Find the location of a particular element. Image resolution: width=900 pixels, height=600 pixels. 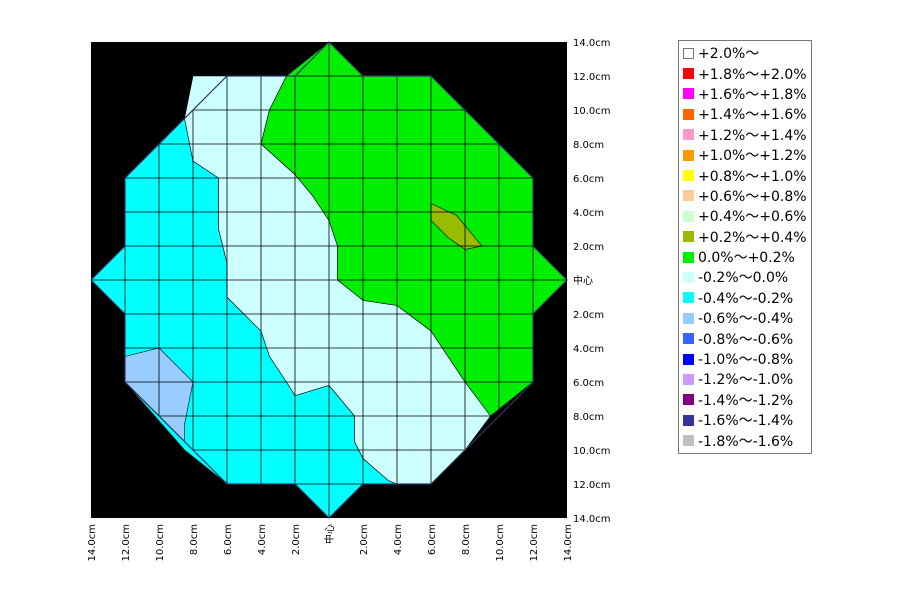

legend-item: 0.0%～+0.2% is located at coordinates (747, 257).